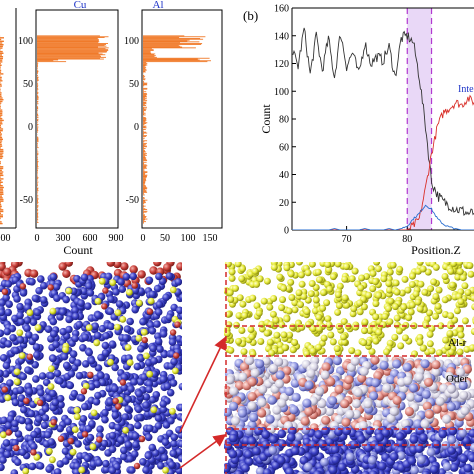 This screenshot has width=474, height=474. I want to click on chart-b-ylabel: Count, so click(266, 119).